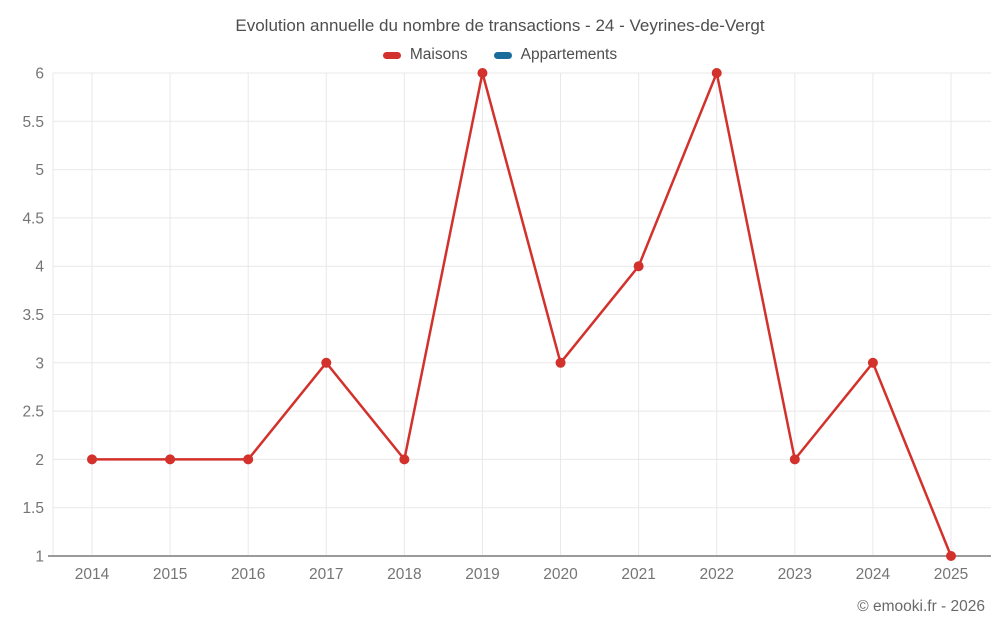 This screenshot has width=1000, height=625. Describe the element at coordinates (716, 574) in the screenshot. I see `x-tick-label: 2022` at that location.